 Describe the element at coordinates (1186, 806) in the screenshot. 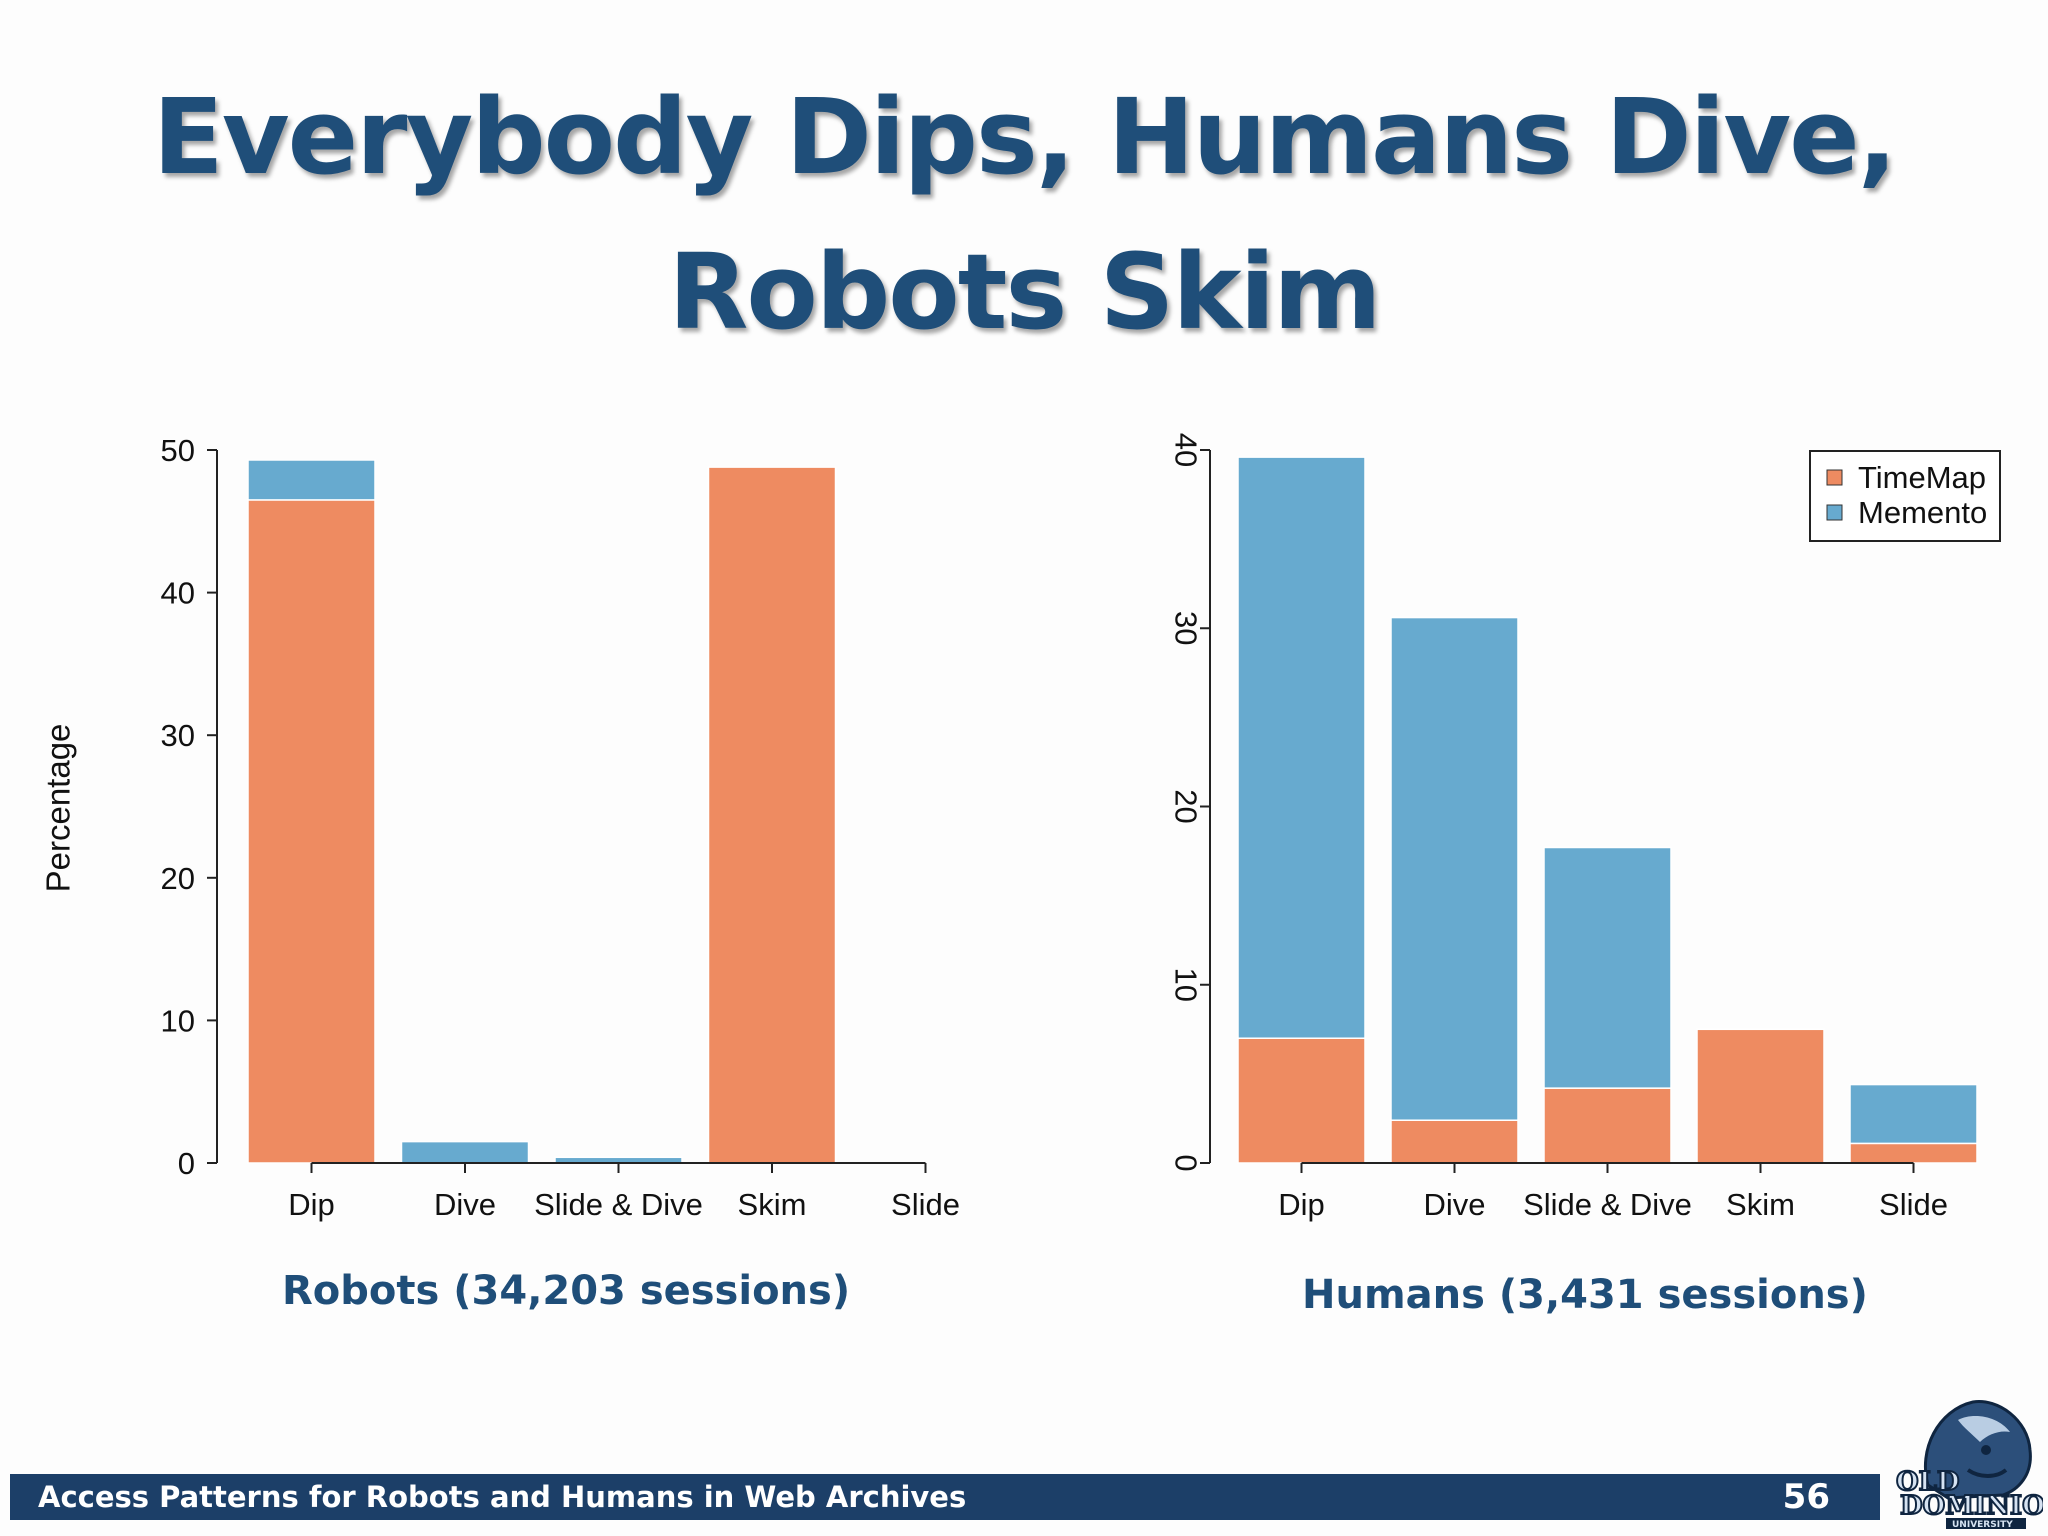

I see `humans-y-tick-label-2: 20` at that location.